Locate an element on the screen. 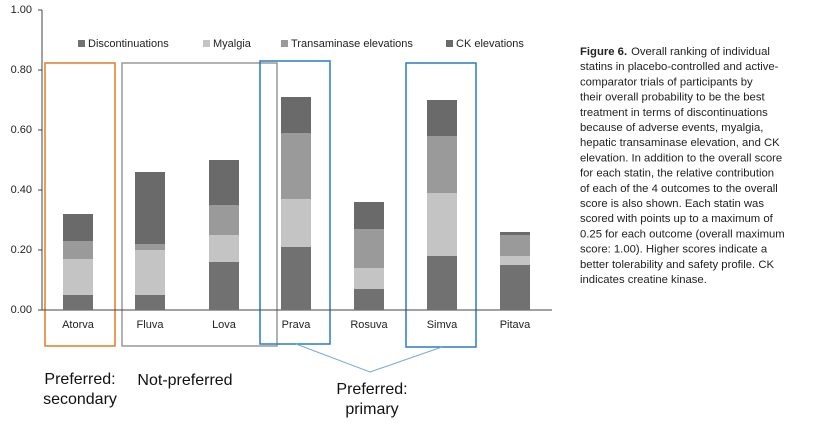 The image size is (826, 423). caption-line: of each of the 4 outcomes to the overall is located at coordinates (679, 189).